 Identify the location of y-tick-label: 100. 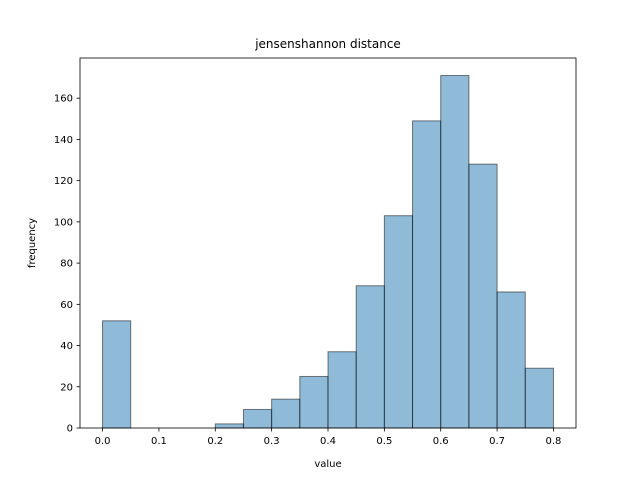
(63, 222).